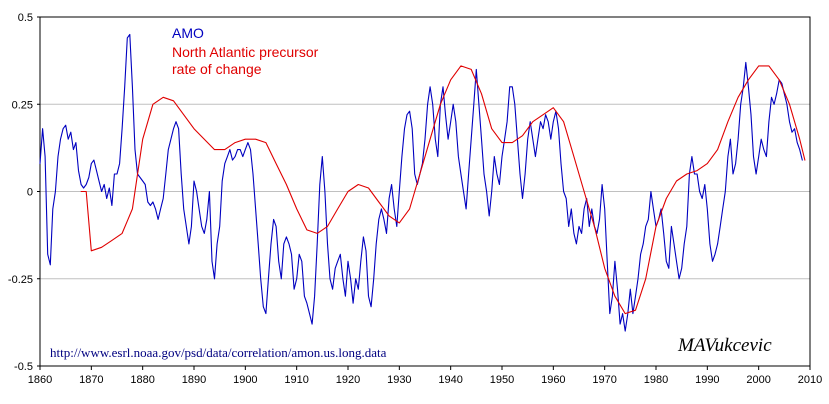 This screenshot has width=829, height=404. What do you see at coordinates (656, 380) in the screenshot?
I see `x-tick-label-12: 1980` at bounding box center [656, 380].